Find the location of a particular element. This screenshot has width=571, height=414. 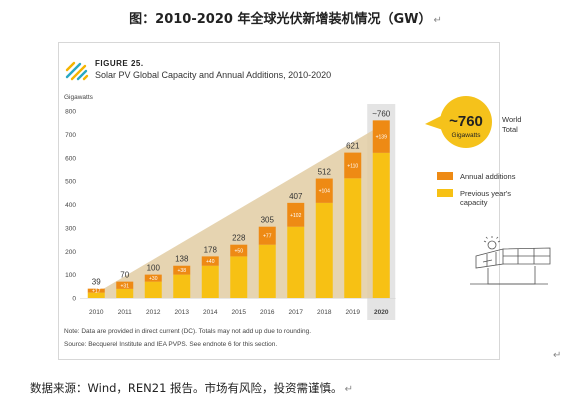

callout-label-world: World is located at coordinates (511, 119).